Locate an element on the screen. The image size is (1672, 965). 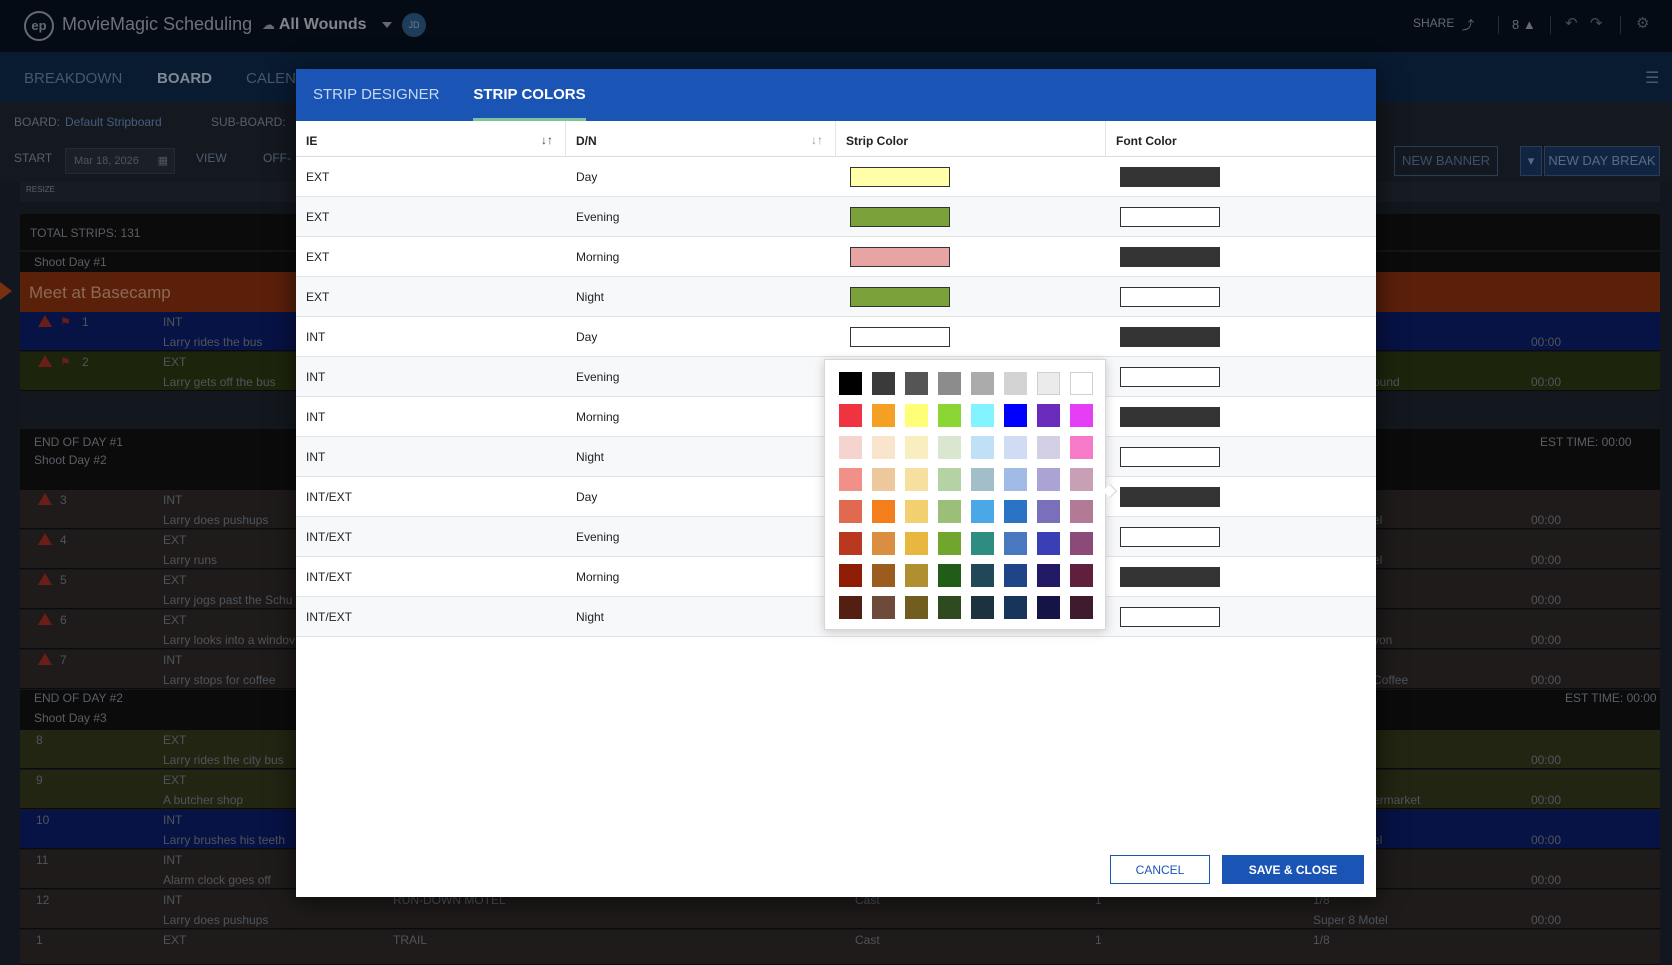
save-and-close-button: SAVE & CLOSE is located at coordinates (1293, 869).